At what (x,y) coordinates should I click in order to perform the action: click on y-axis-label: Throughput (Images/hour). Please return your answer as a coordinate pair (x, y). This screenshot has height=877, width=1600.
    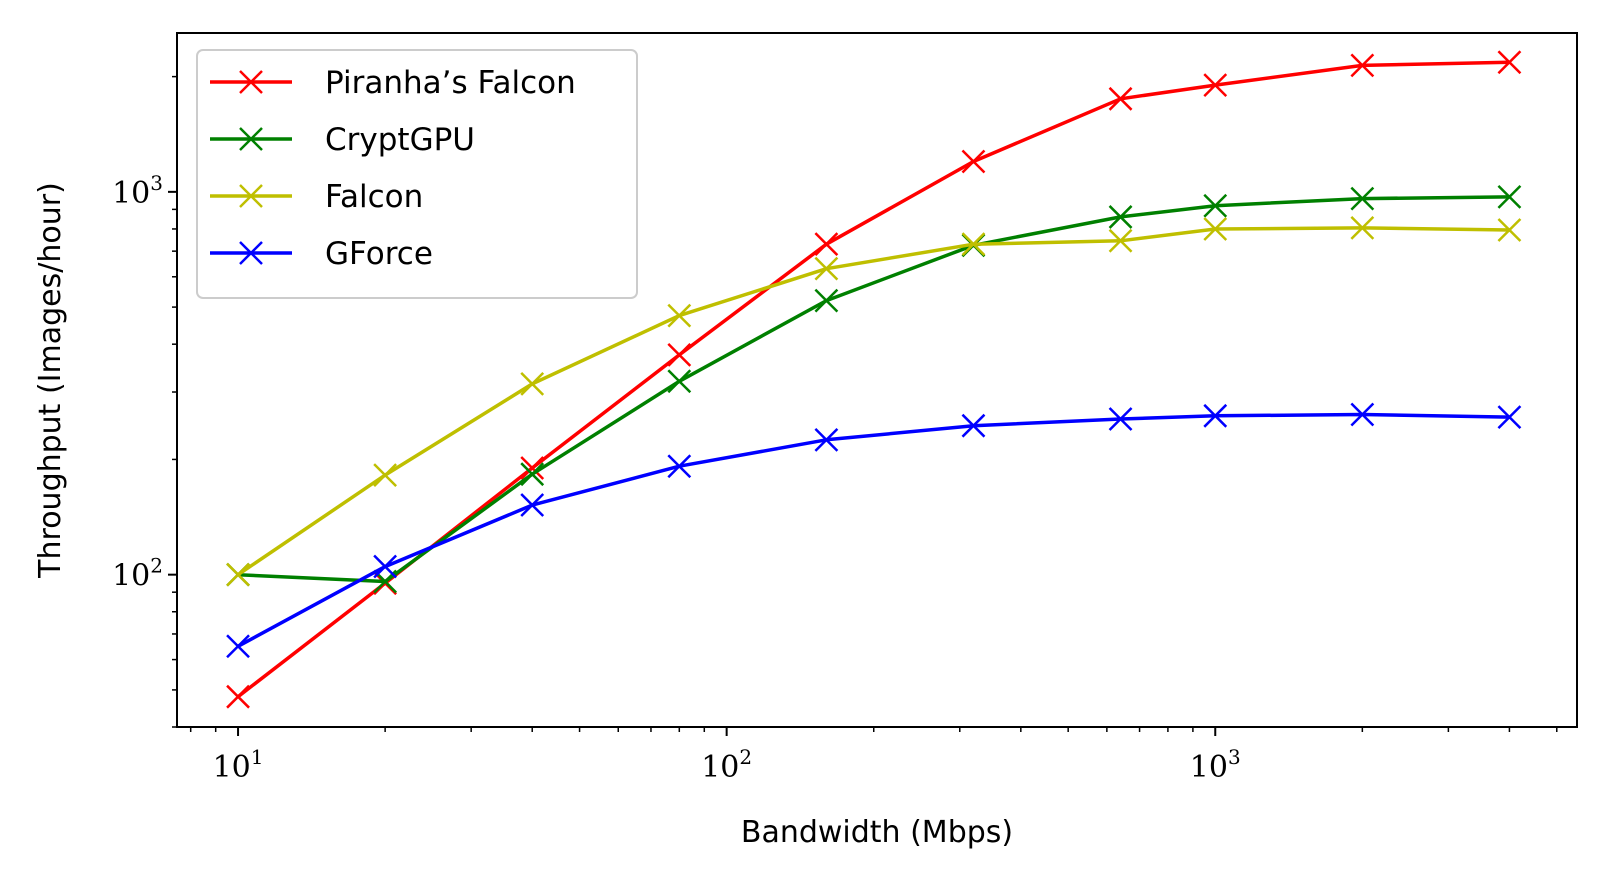
    Looking at the image, I should click on (50, 380).